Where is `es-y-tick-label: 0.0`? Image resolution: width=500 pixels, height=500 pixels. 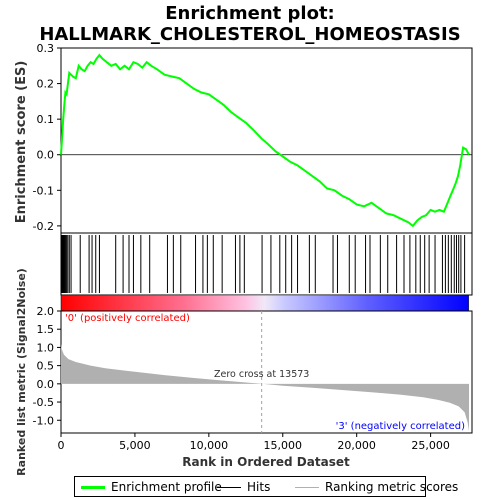 es-y-tick-label: 0.0 is located at coordinates (46, 155).